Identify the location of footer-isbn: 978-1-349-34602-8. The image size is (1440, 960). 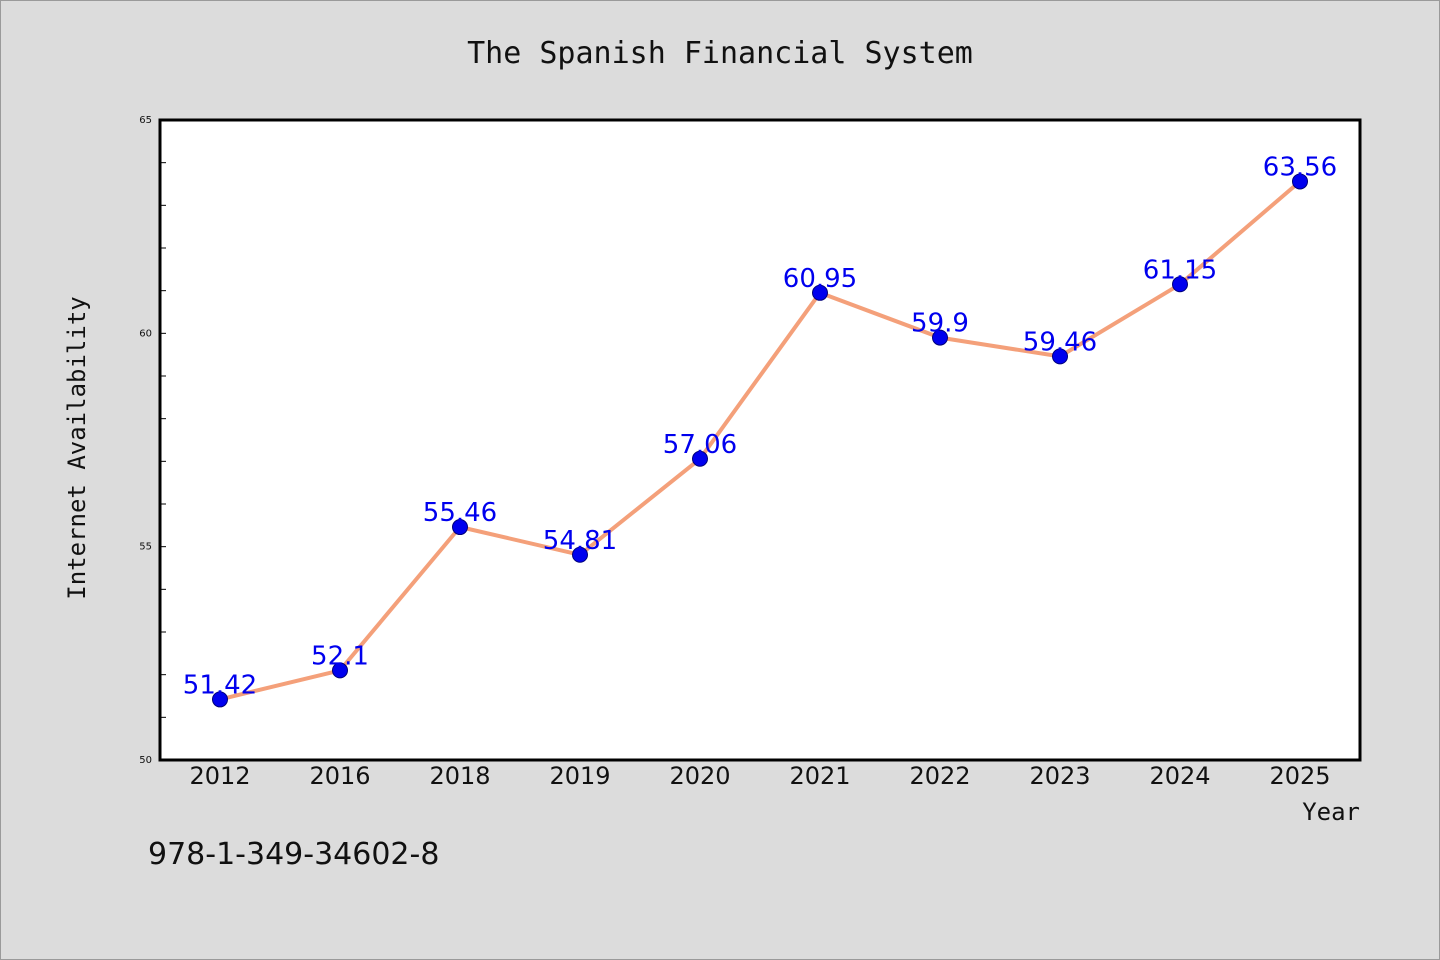
(293, 854).